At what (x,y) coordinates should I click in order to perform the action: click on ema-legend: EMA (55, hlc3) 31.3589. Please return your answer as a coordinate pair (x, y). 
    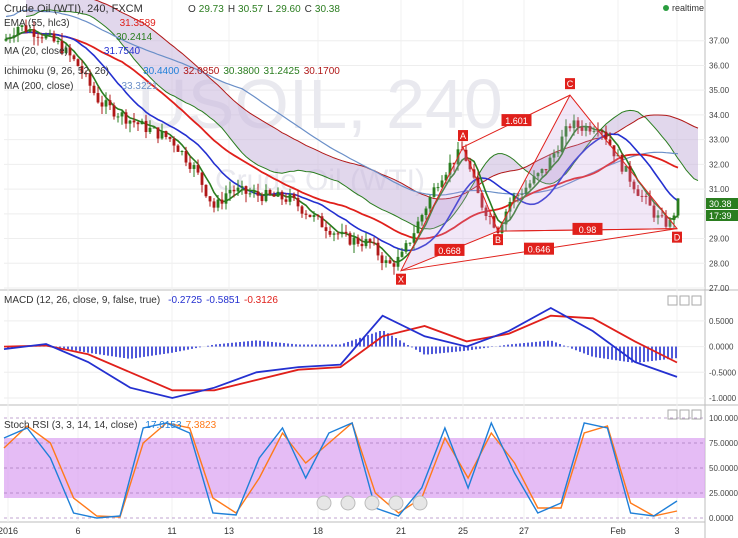
    Looking at the image, I should click on (80, 23).